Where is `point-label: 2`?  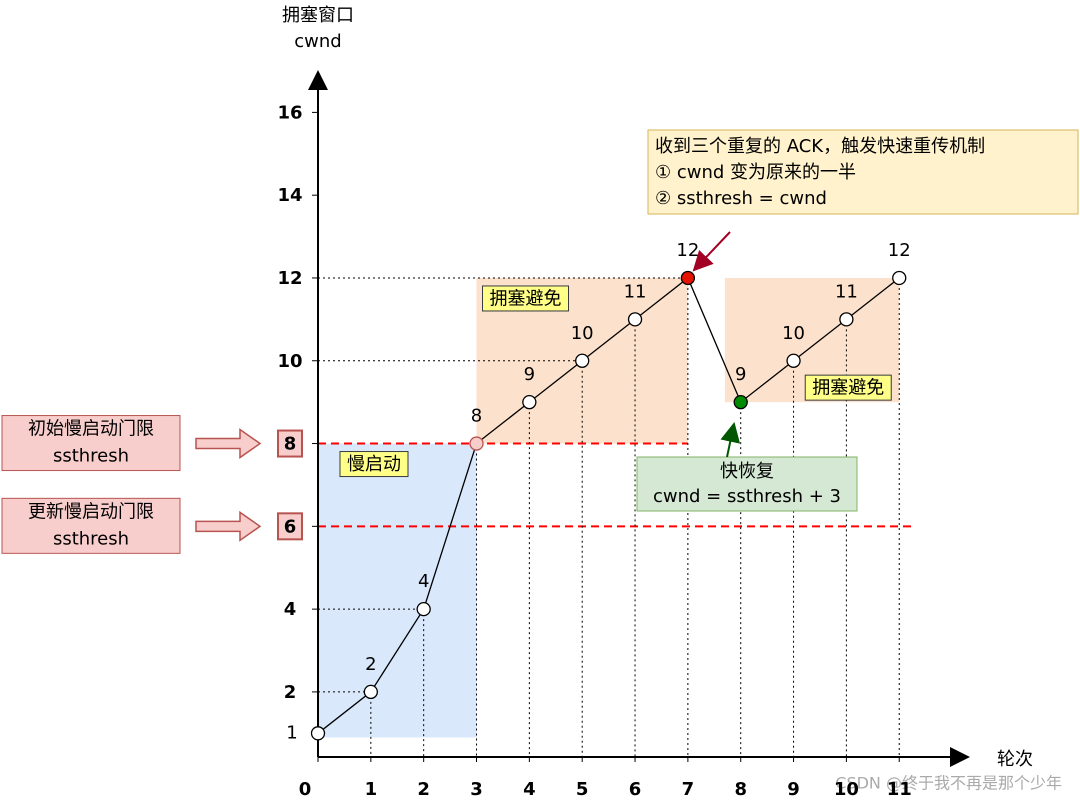 point-label: 2 is located at coordinates (370, 664).